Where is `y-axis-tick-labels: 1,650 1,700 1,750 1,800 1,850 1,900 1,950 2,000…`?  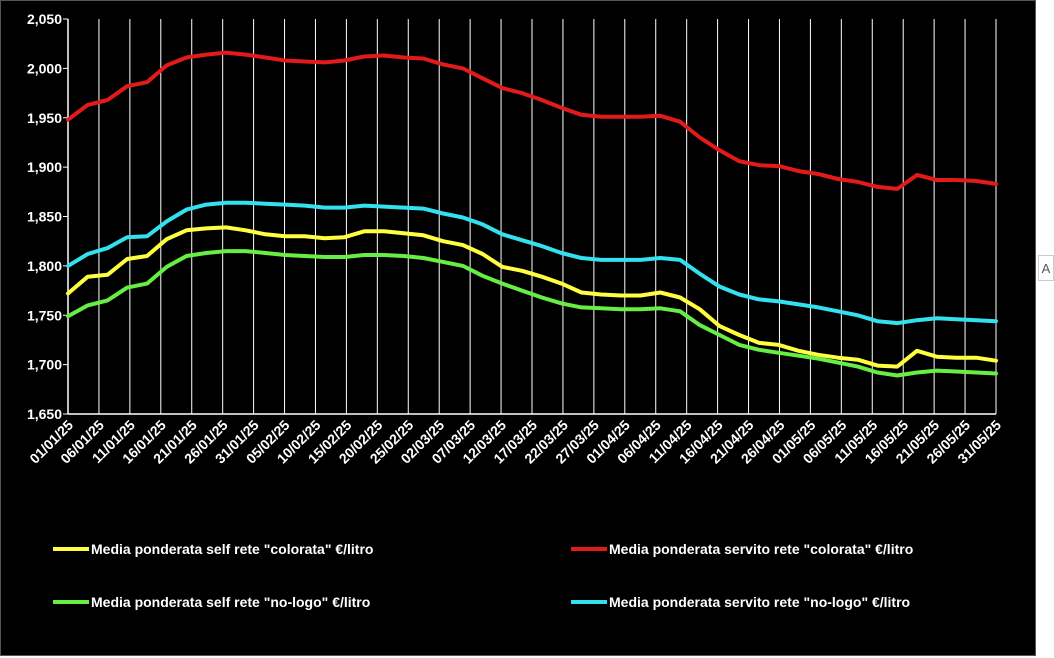
y-axis-tick-labels: 1,650 1,700 1,750 1,800 1,850 1,900 1,950 2,000… is located at coordinates (44, 216).